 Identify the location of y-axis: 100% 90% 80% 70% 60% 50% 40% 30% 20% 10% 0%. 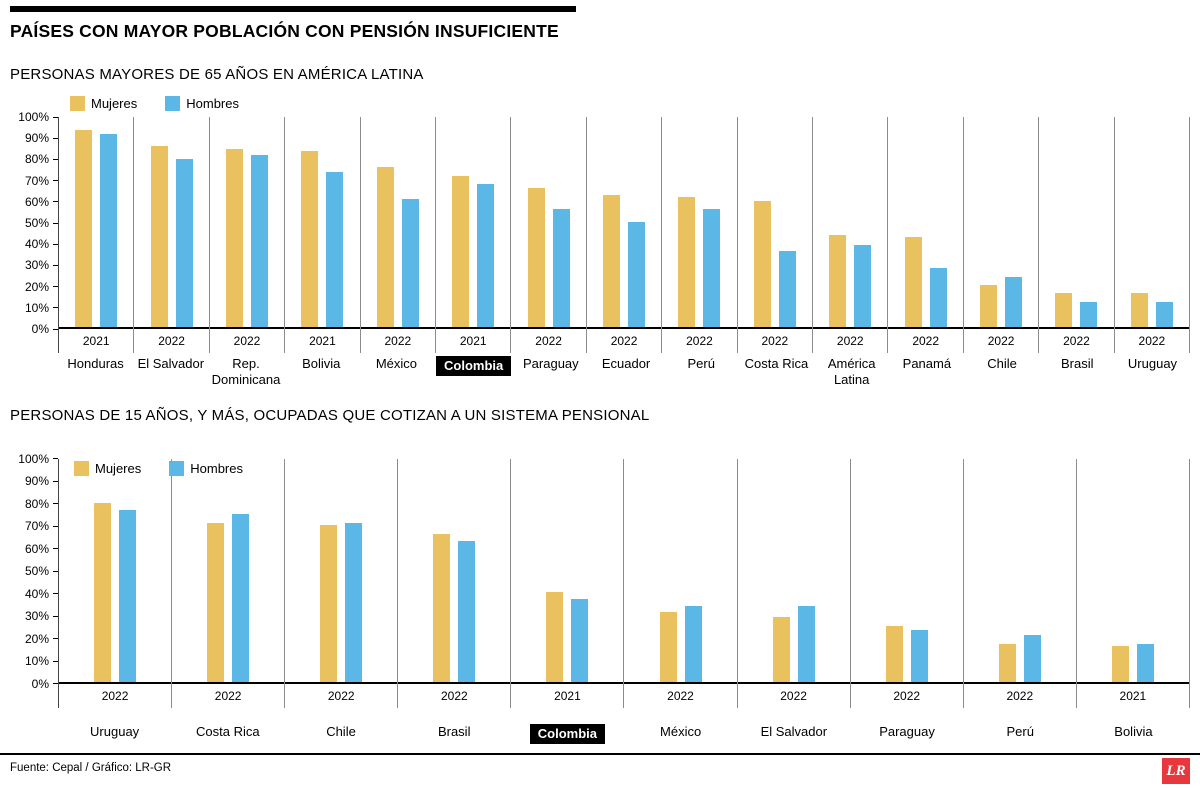
(34, 571).